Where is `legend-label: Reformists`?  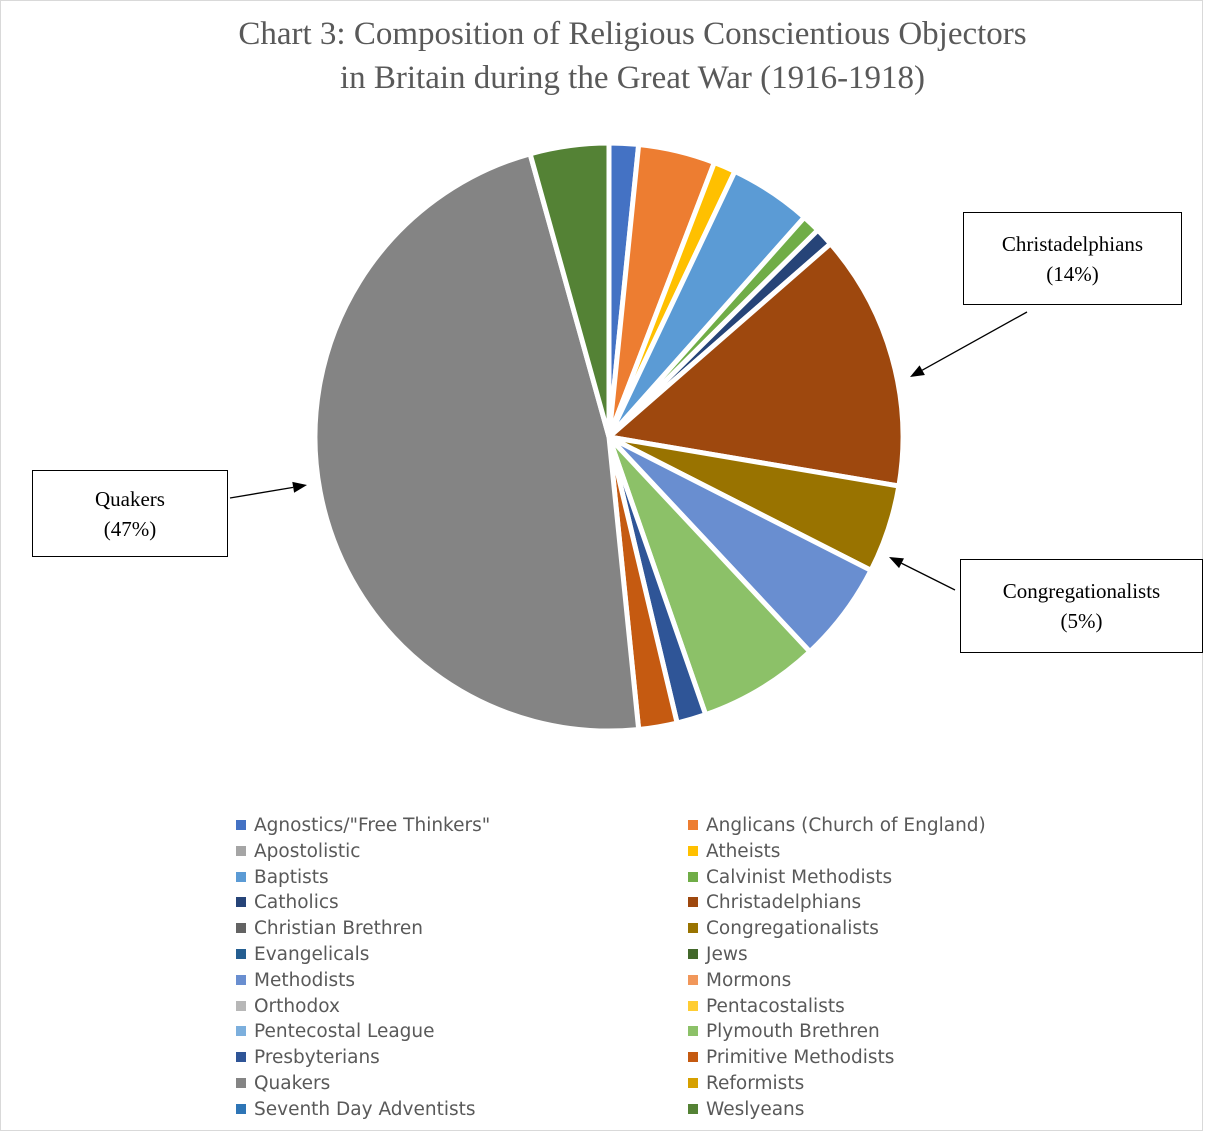 legend-label: Reformists is located at coordinates (755, 1083).